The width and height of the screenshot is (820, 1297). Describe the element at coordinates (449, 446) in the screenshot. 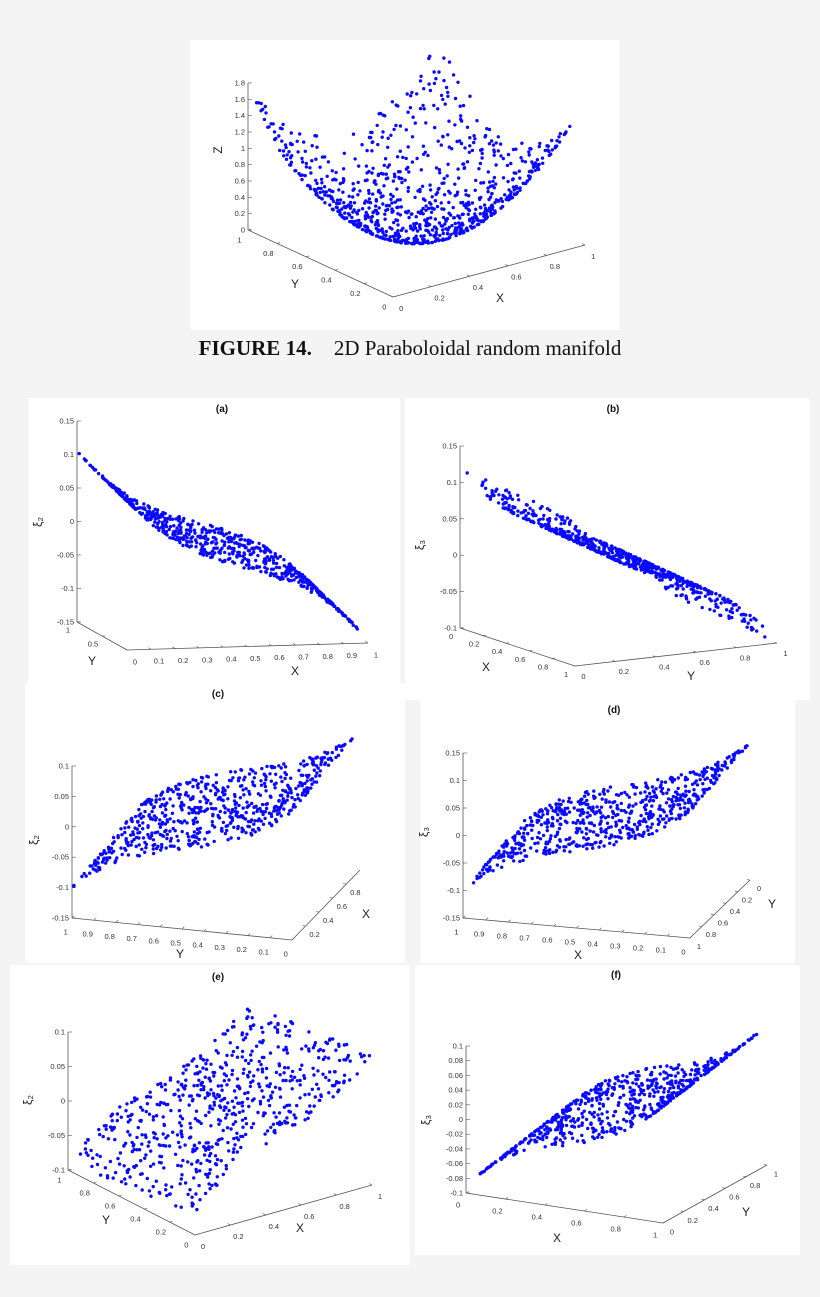

I see `z-tick-label: 0.15` at that location.